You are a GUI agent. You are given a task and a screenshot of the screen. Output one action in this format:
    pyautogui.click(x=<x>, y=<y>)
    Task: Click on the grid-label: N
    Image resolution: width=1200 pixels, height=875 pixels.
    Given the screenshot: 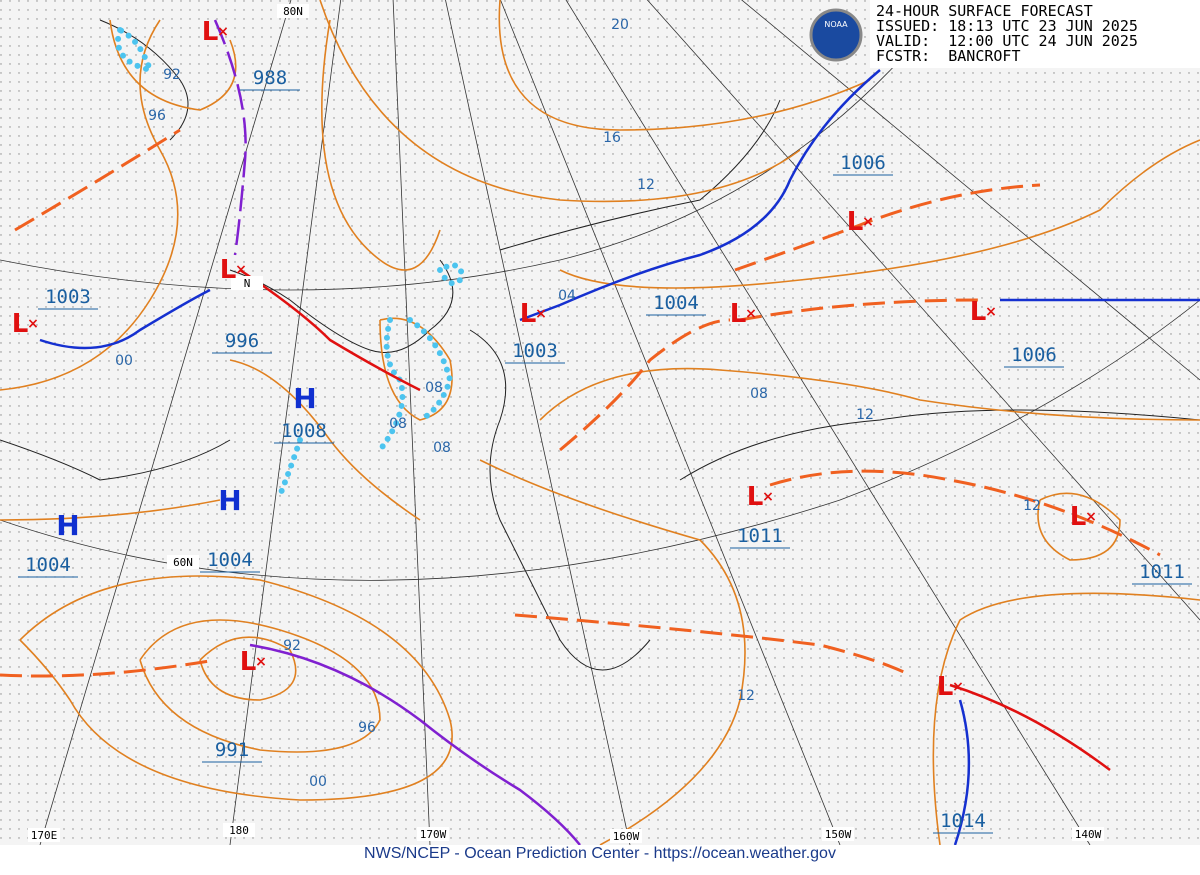 What is the action you would take?
    pyautogui.click(x=247, y=283)
    